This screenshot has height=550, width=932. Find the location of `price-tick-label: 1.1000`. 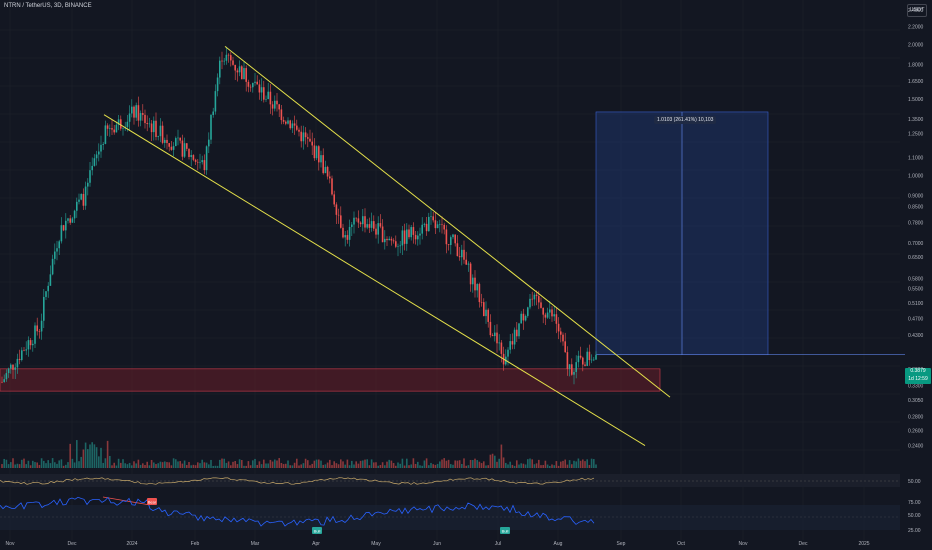

price-tick-label: 1.1000 is located at coordinates (916, 159).